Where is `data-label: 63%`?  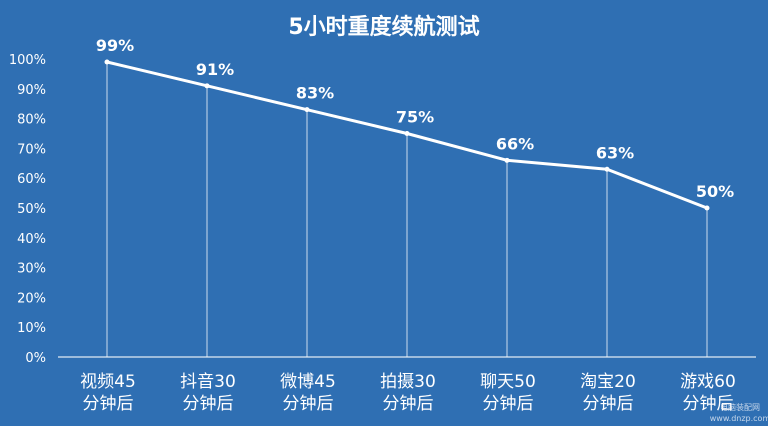
data-label: 63% is located at coordinates (615, 152).